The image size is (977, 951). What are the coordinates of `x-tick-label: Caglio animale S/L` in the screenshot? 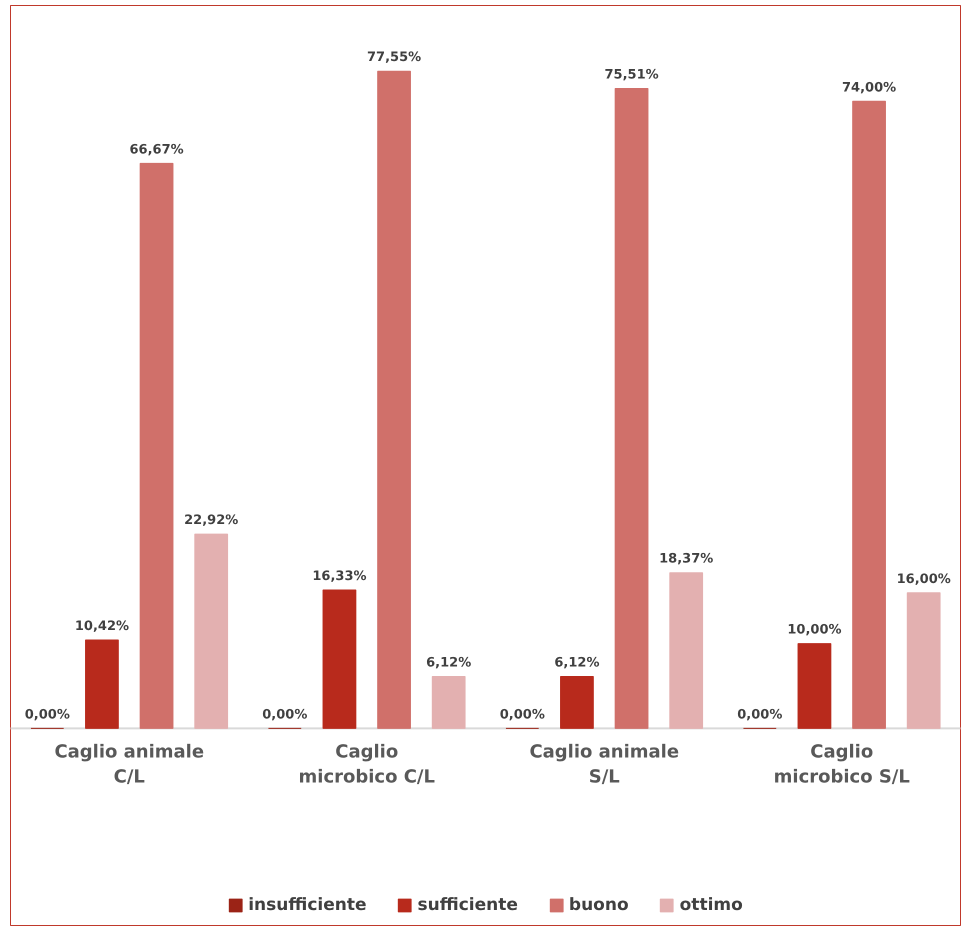 It's located at (604, 765).